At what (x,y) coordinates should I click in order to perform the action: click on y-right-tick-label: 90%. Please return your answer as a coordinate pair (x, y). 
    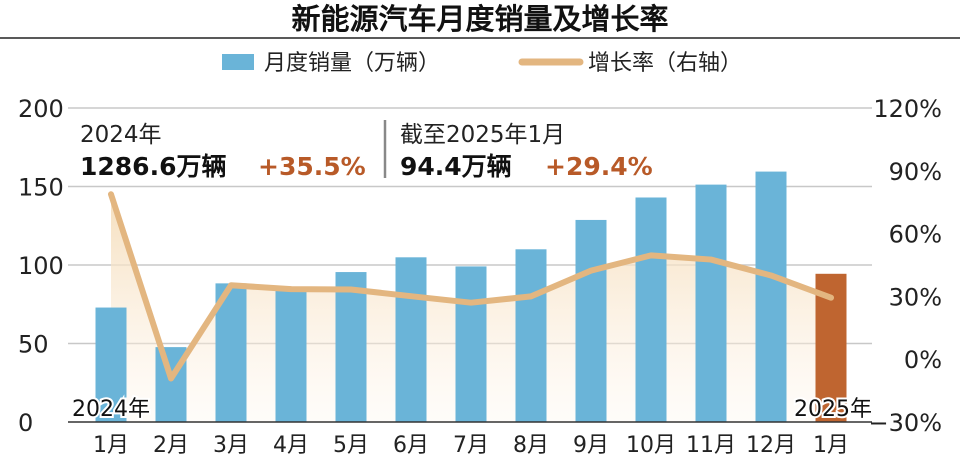
    Looking at the image, I should click on (915, 172).